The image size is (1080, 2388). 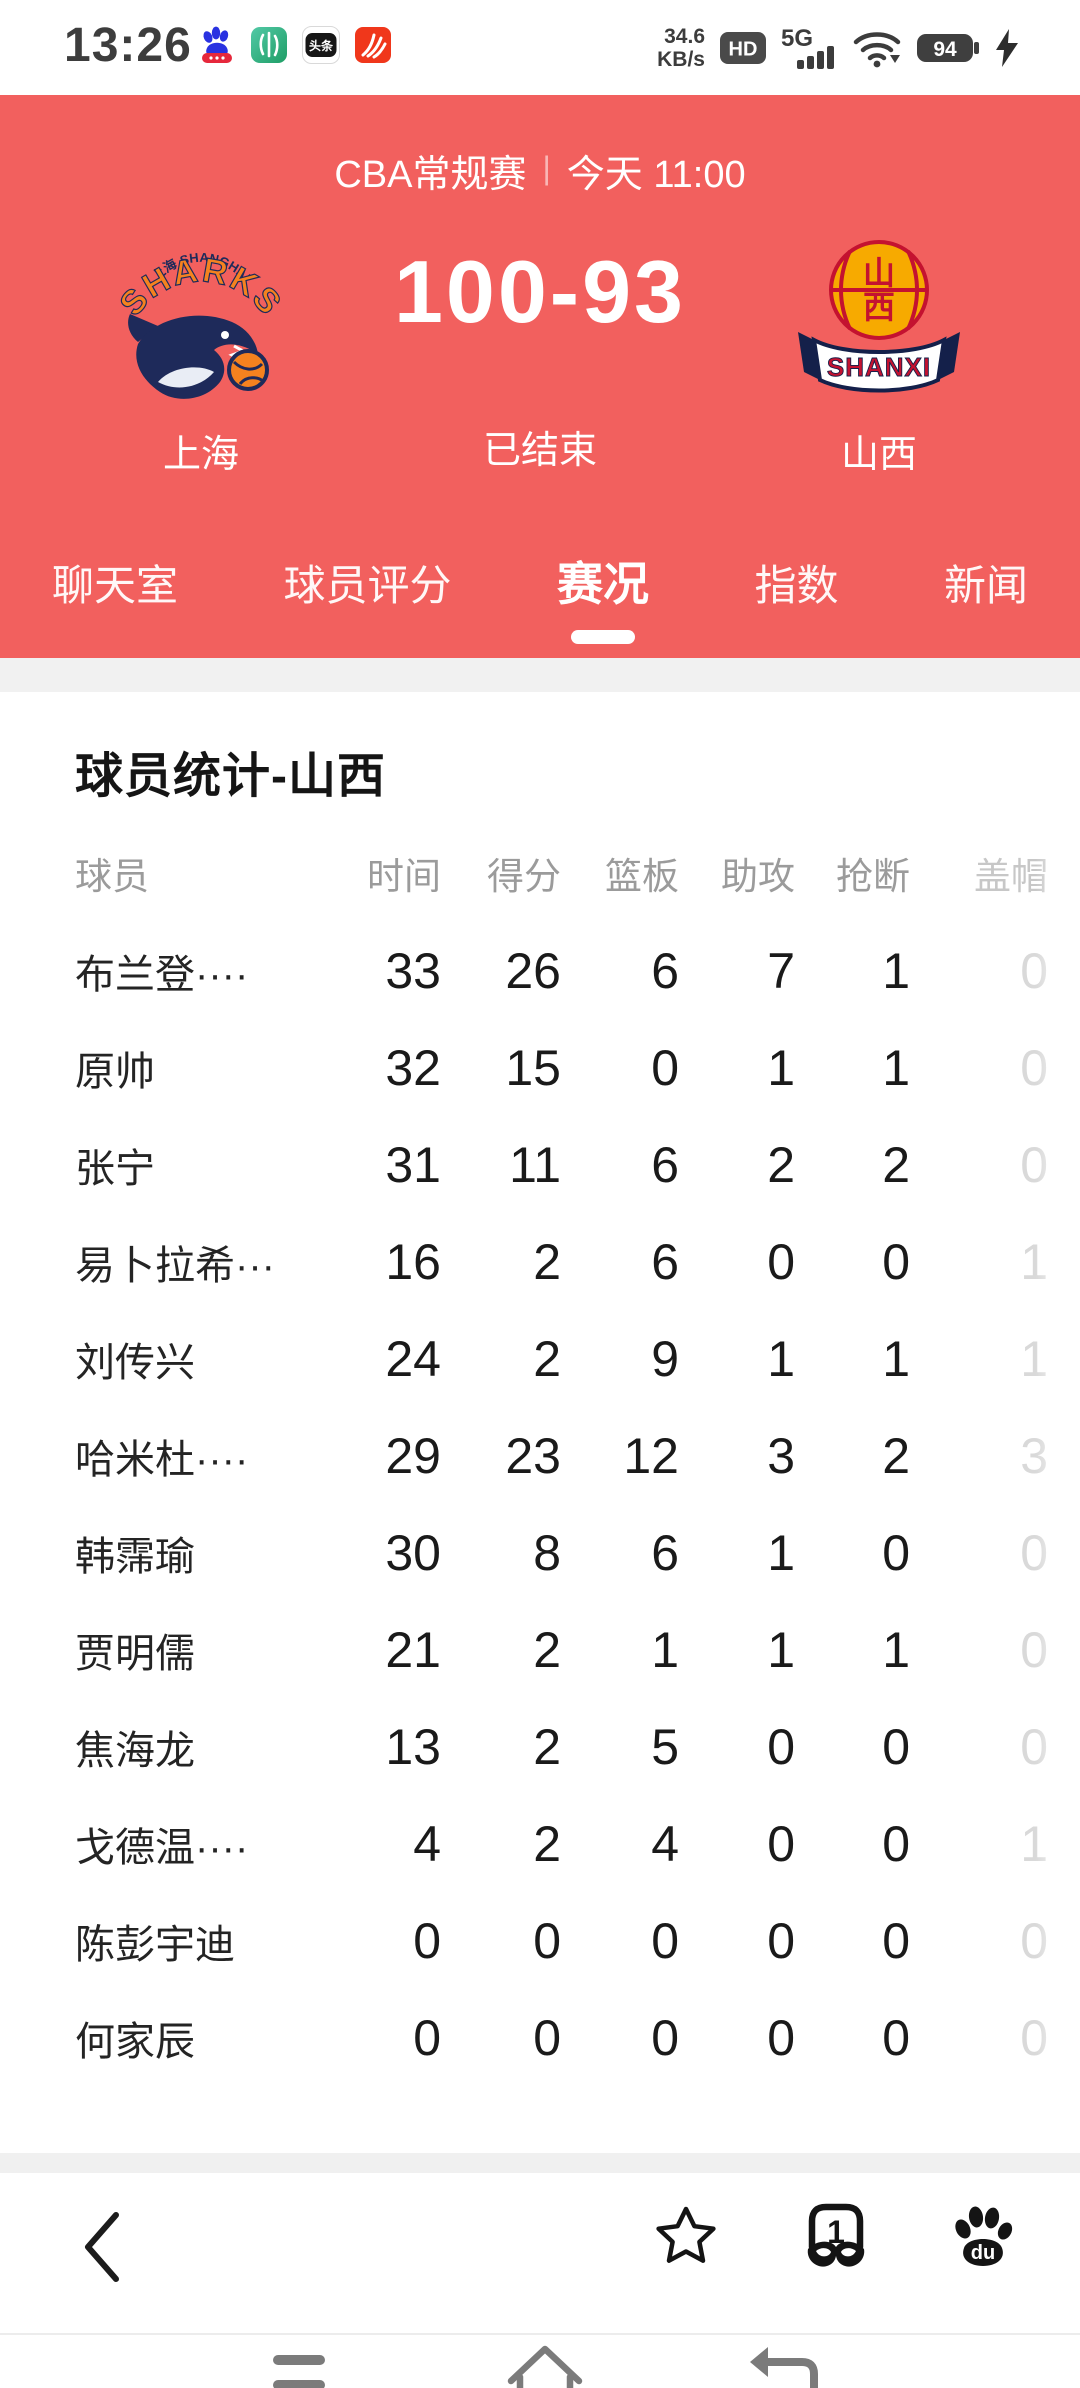 I want to click on player-row: 哈米杜···· 29 23 12 3 2 3, so click(x=561, y=1455).